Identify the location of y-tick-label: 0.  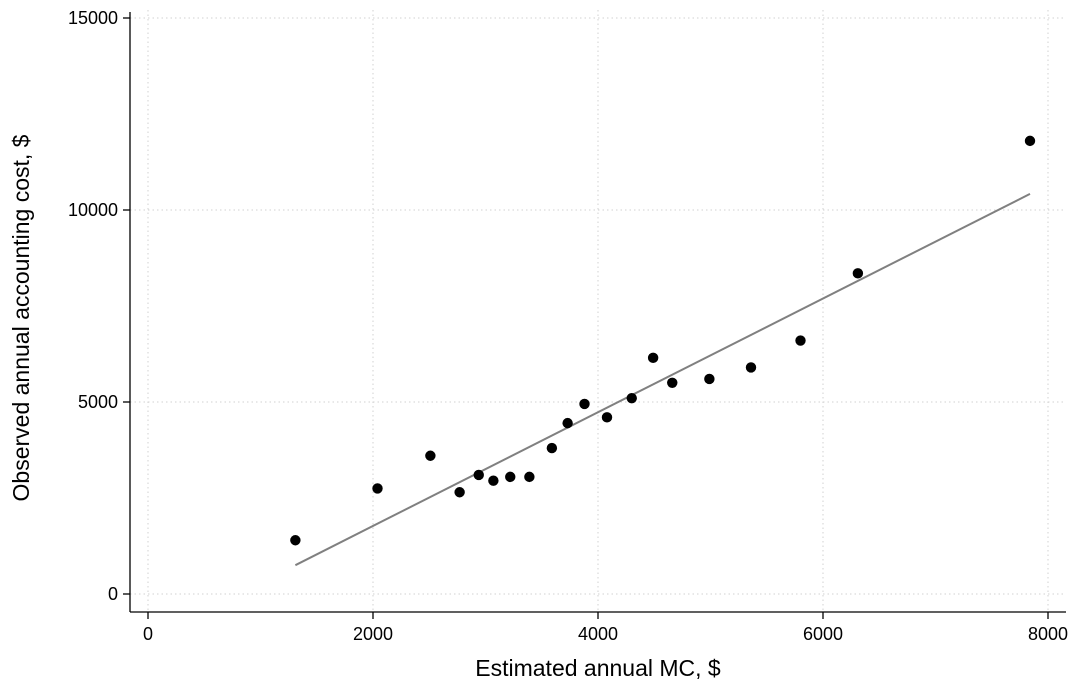
(113, 594).